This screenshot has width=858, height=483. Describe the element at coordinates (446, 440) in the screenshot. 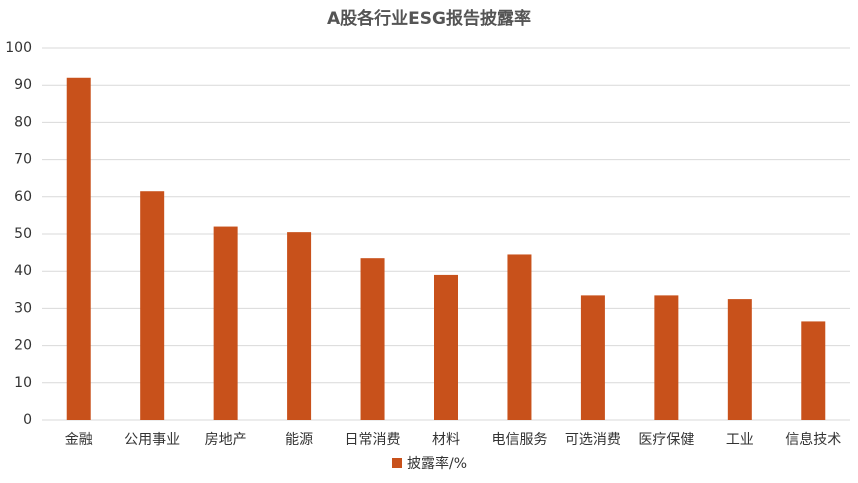

I see `x-tick-label: 材料` at that location.